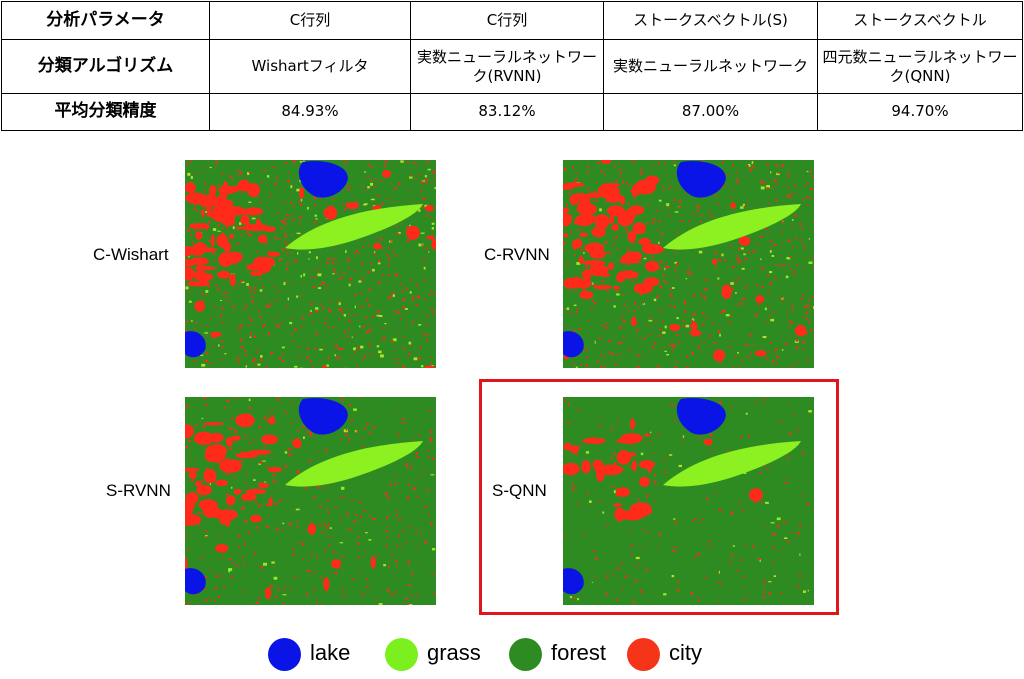  What do you see at coordinates (330, 652) in the screenshot?
I see `legend-label: lake` at bounding box center [330, 652].